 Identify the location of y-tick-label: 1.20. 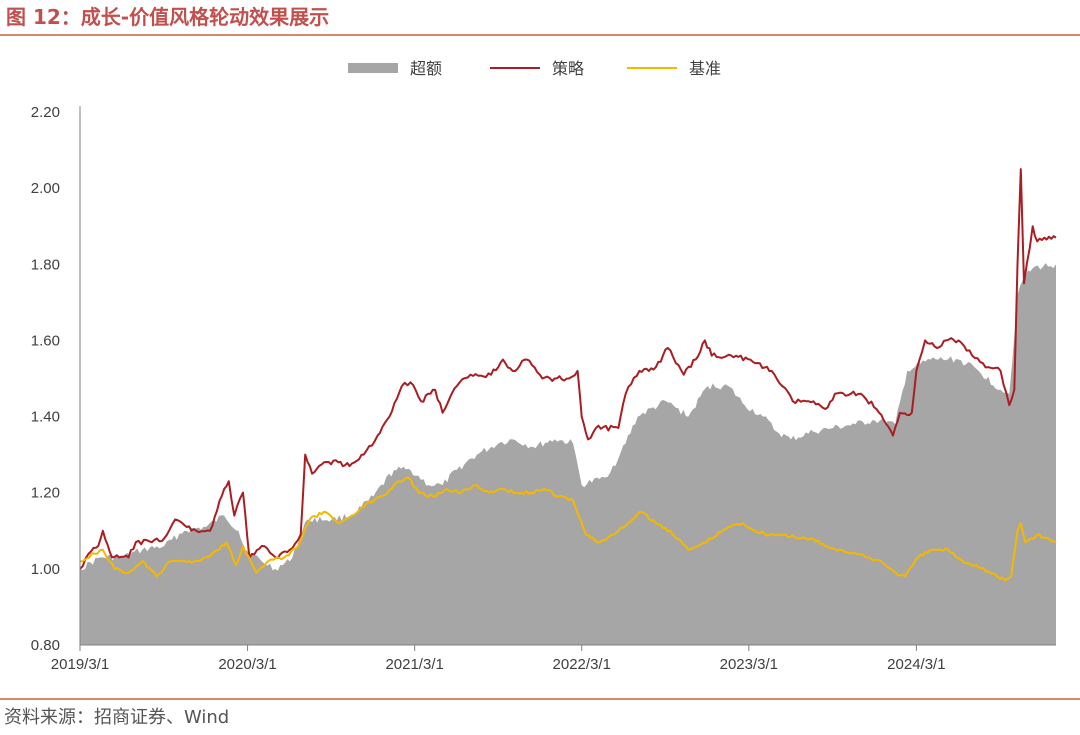
(45, 493).